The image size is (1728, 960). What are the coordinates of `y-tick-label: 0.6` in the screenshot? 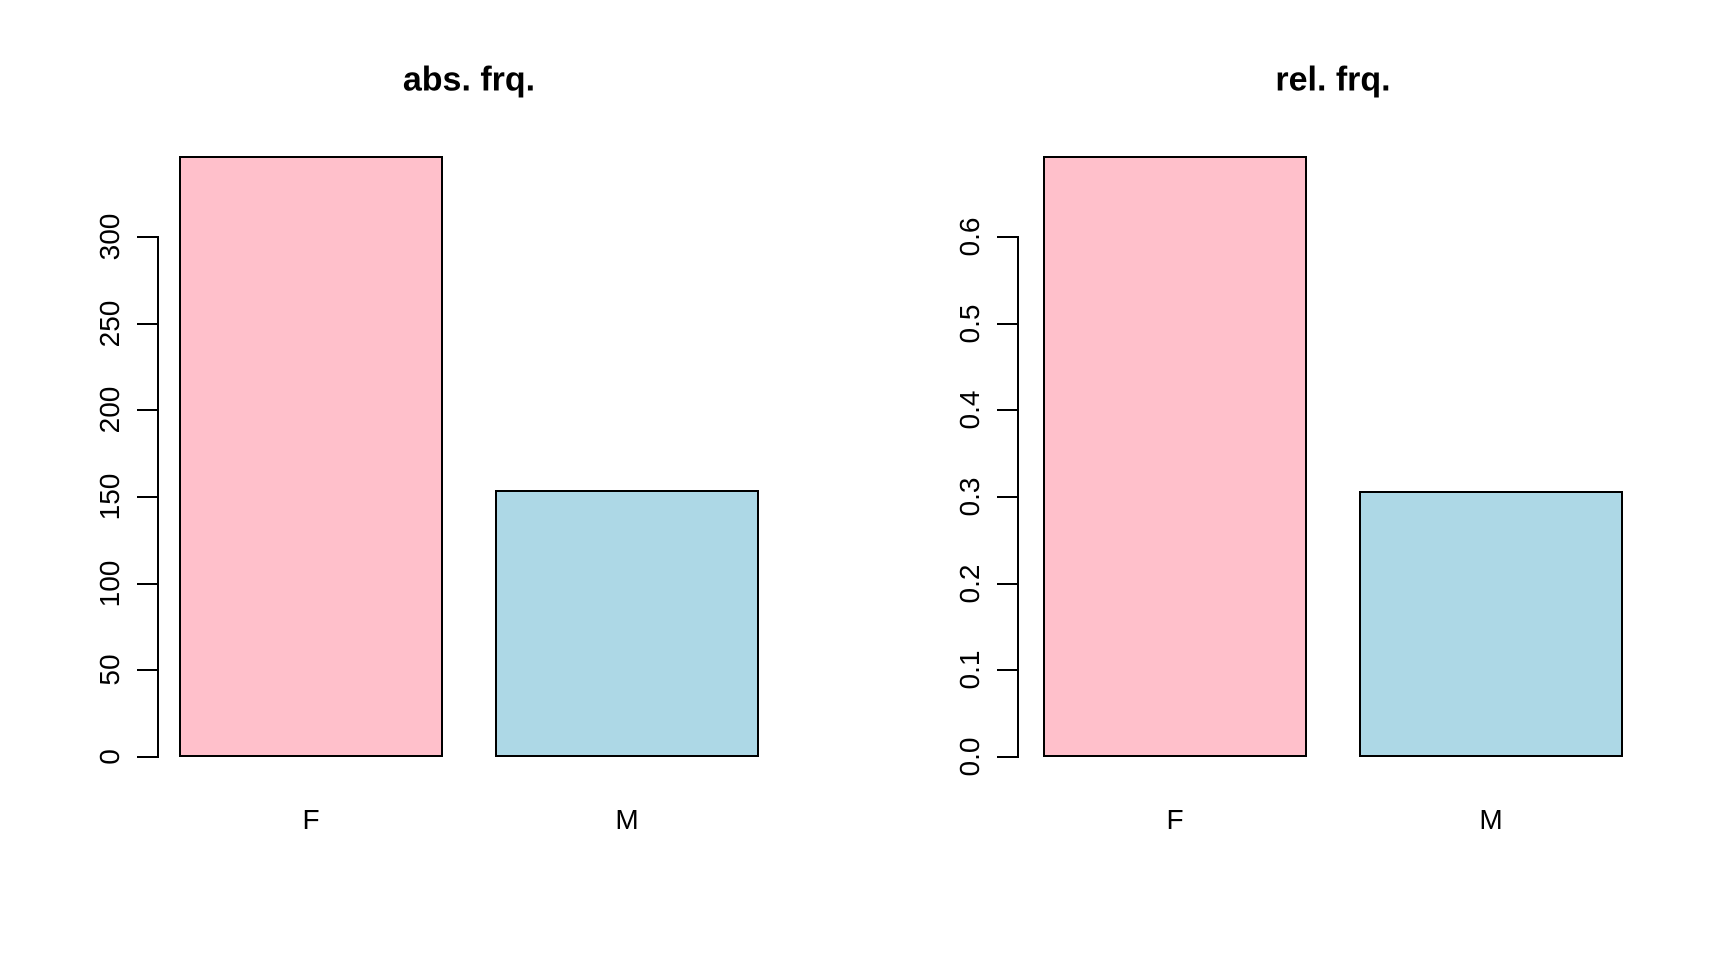 It's located at (969, 237).